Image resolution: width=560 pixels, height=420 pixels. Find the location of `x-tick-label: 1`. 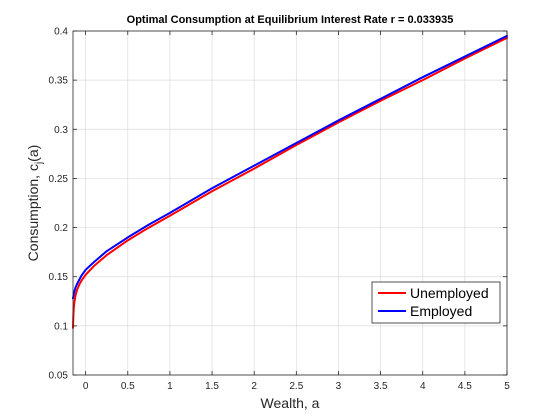

x-tick-label: 1 is located at coordinates (170, 386).